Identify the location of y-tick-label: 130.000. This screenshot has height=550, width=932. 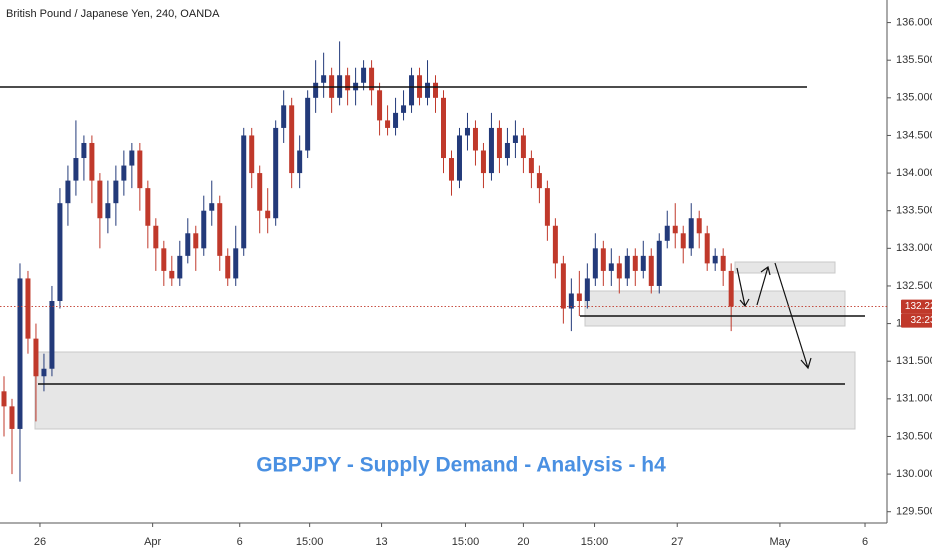
(914, 474).